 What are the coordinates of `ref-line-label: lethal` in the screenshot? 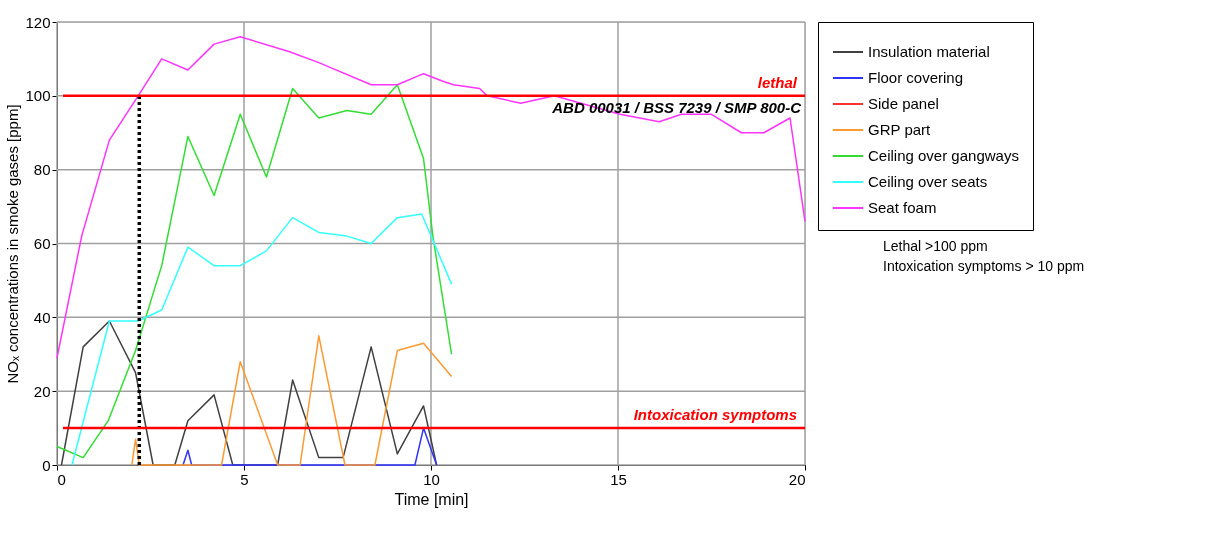 It's located at (777, 82).